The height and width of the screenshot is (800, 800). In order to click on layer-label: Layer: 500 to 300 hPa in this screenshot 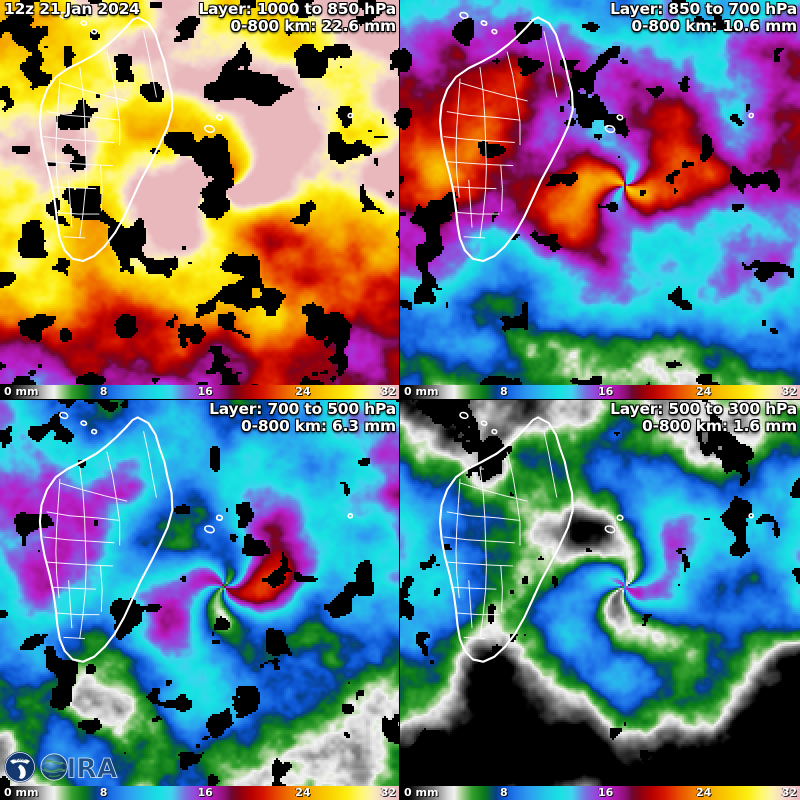, I will do `click(703, 409)`.